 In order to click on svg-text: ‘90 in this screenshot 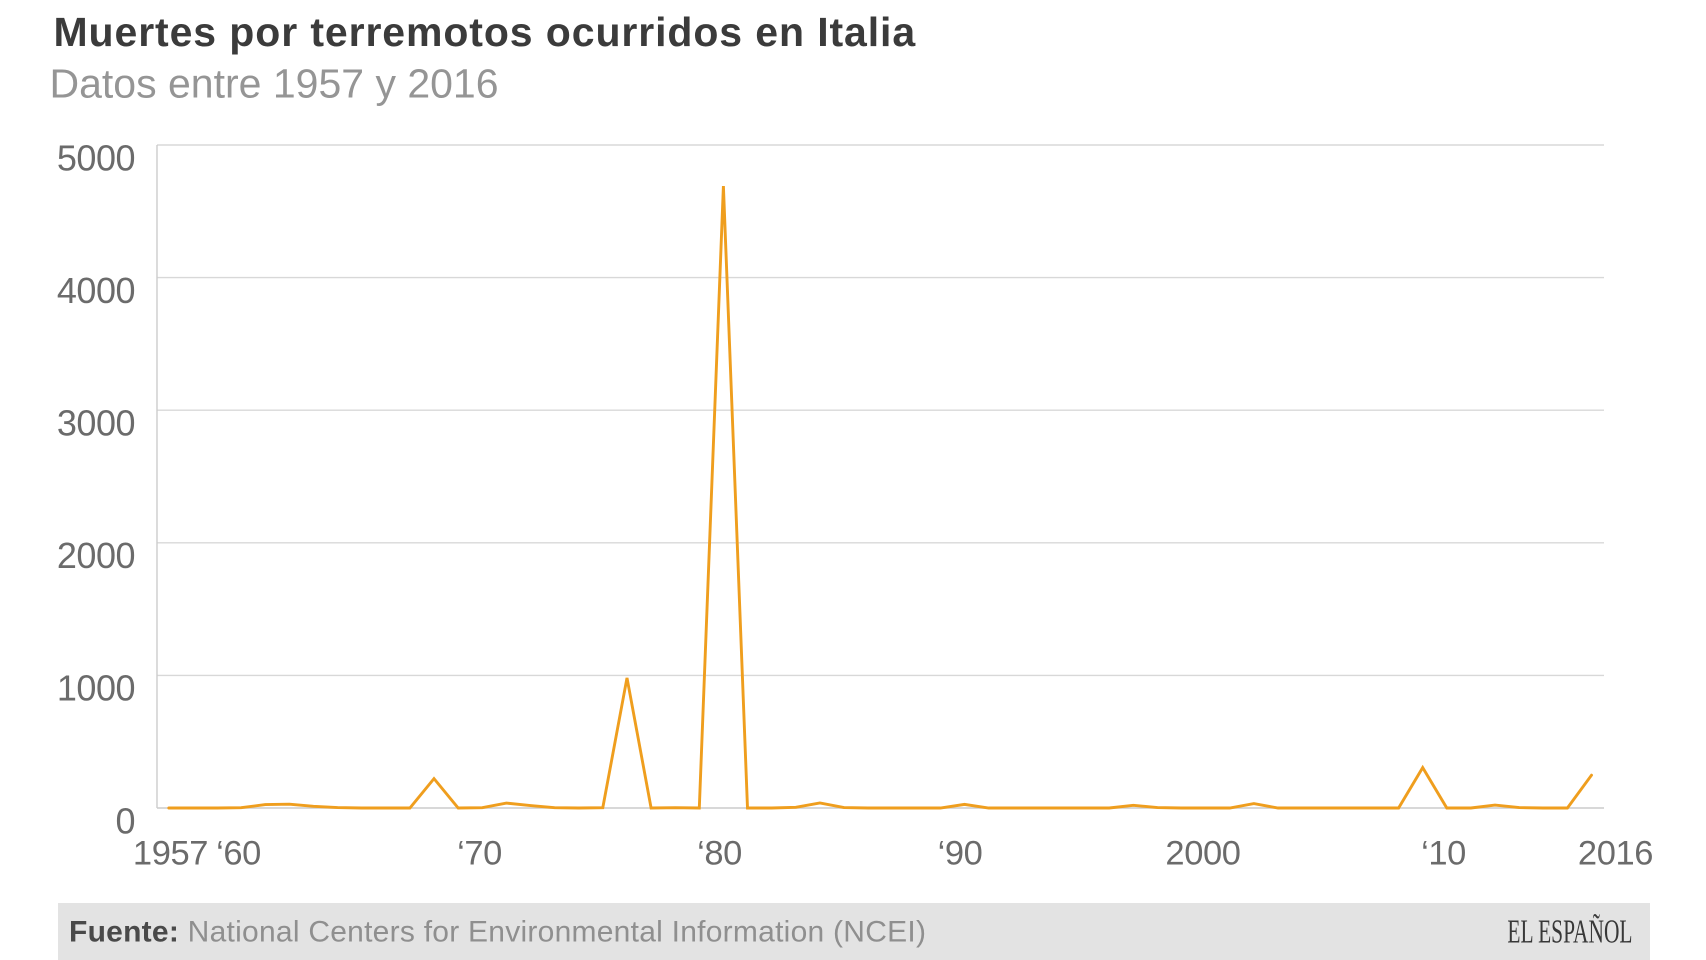, I will do `click(960, 854)`.